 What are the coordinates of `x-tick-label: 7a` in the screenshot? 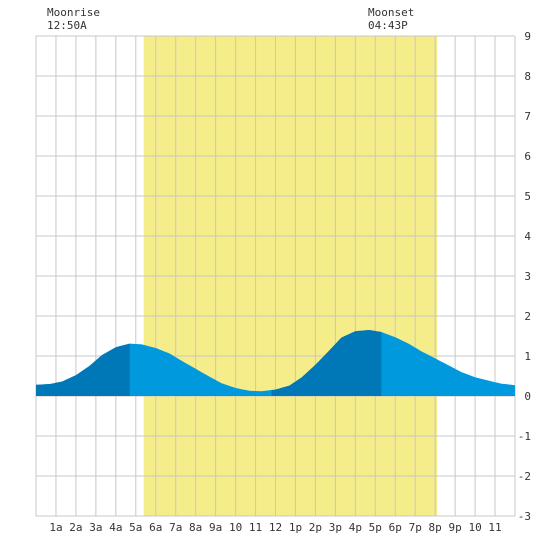 It's located at (175, 527).